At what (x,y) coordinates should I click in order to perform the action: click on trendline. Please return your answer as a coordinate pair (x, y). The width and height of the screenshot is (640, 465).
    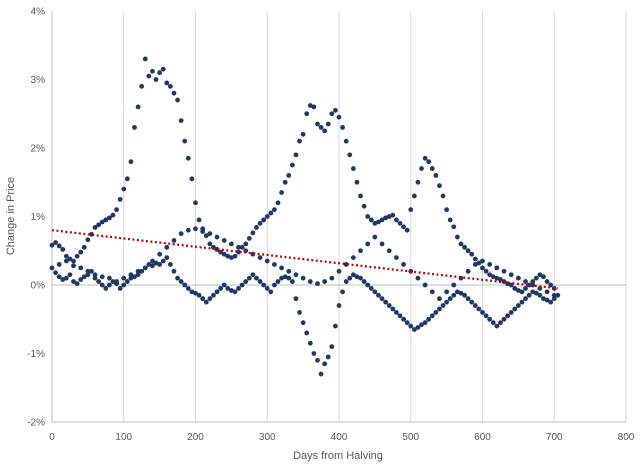
    Looking at the image, I should click on (304, 259).